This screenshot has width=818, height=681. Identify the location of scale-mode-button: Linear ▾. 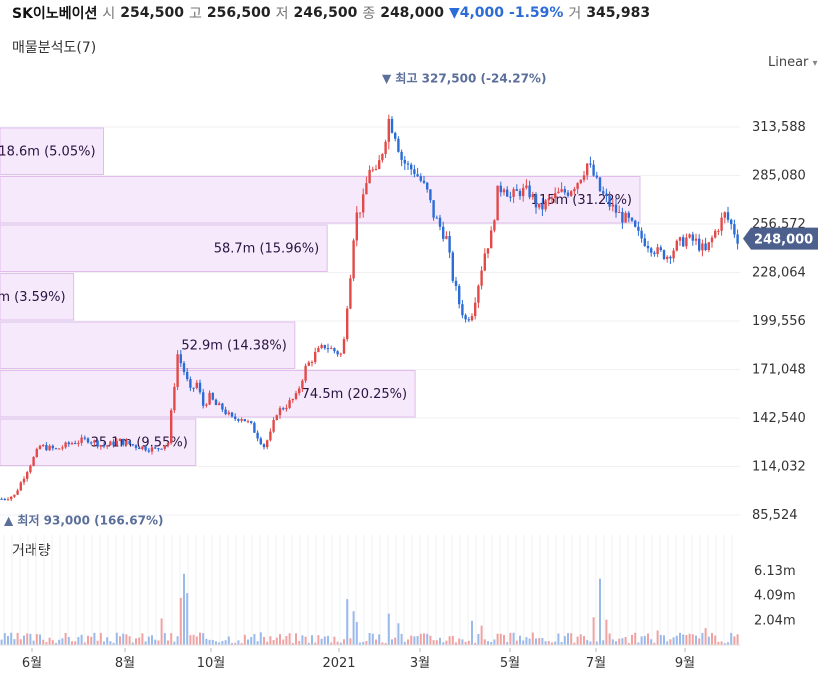
(793, 62).